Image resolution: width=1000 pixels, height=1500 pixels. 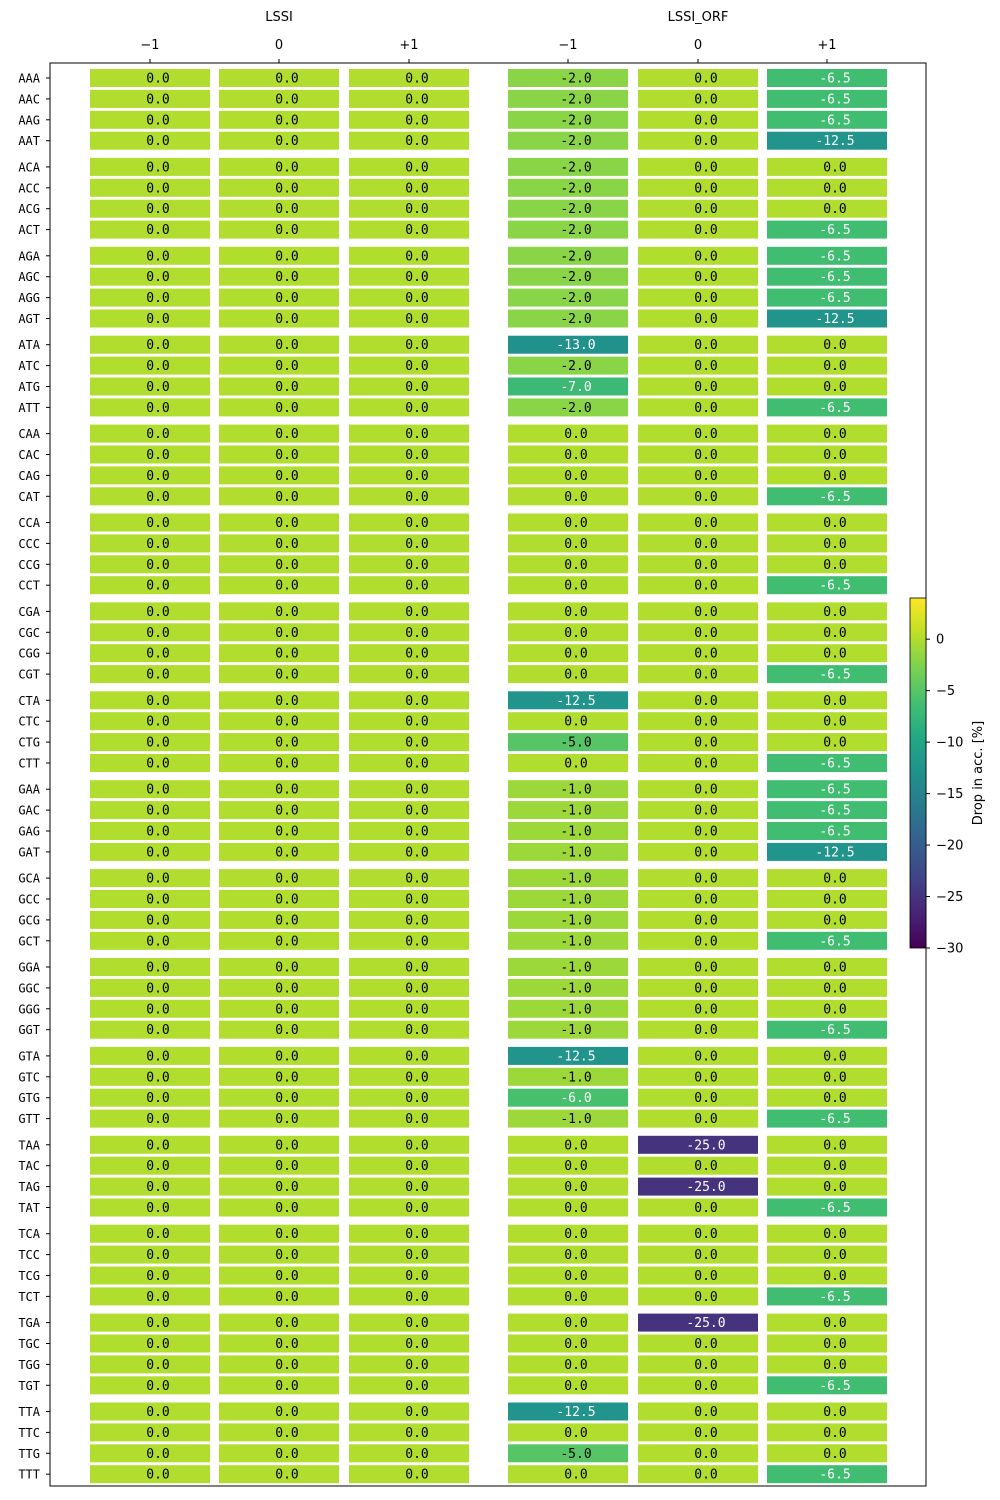 I want to click on row-label: GAC, so click(x=29, y=811).